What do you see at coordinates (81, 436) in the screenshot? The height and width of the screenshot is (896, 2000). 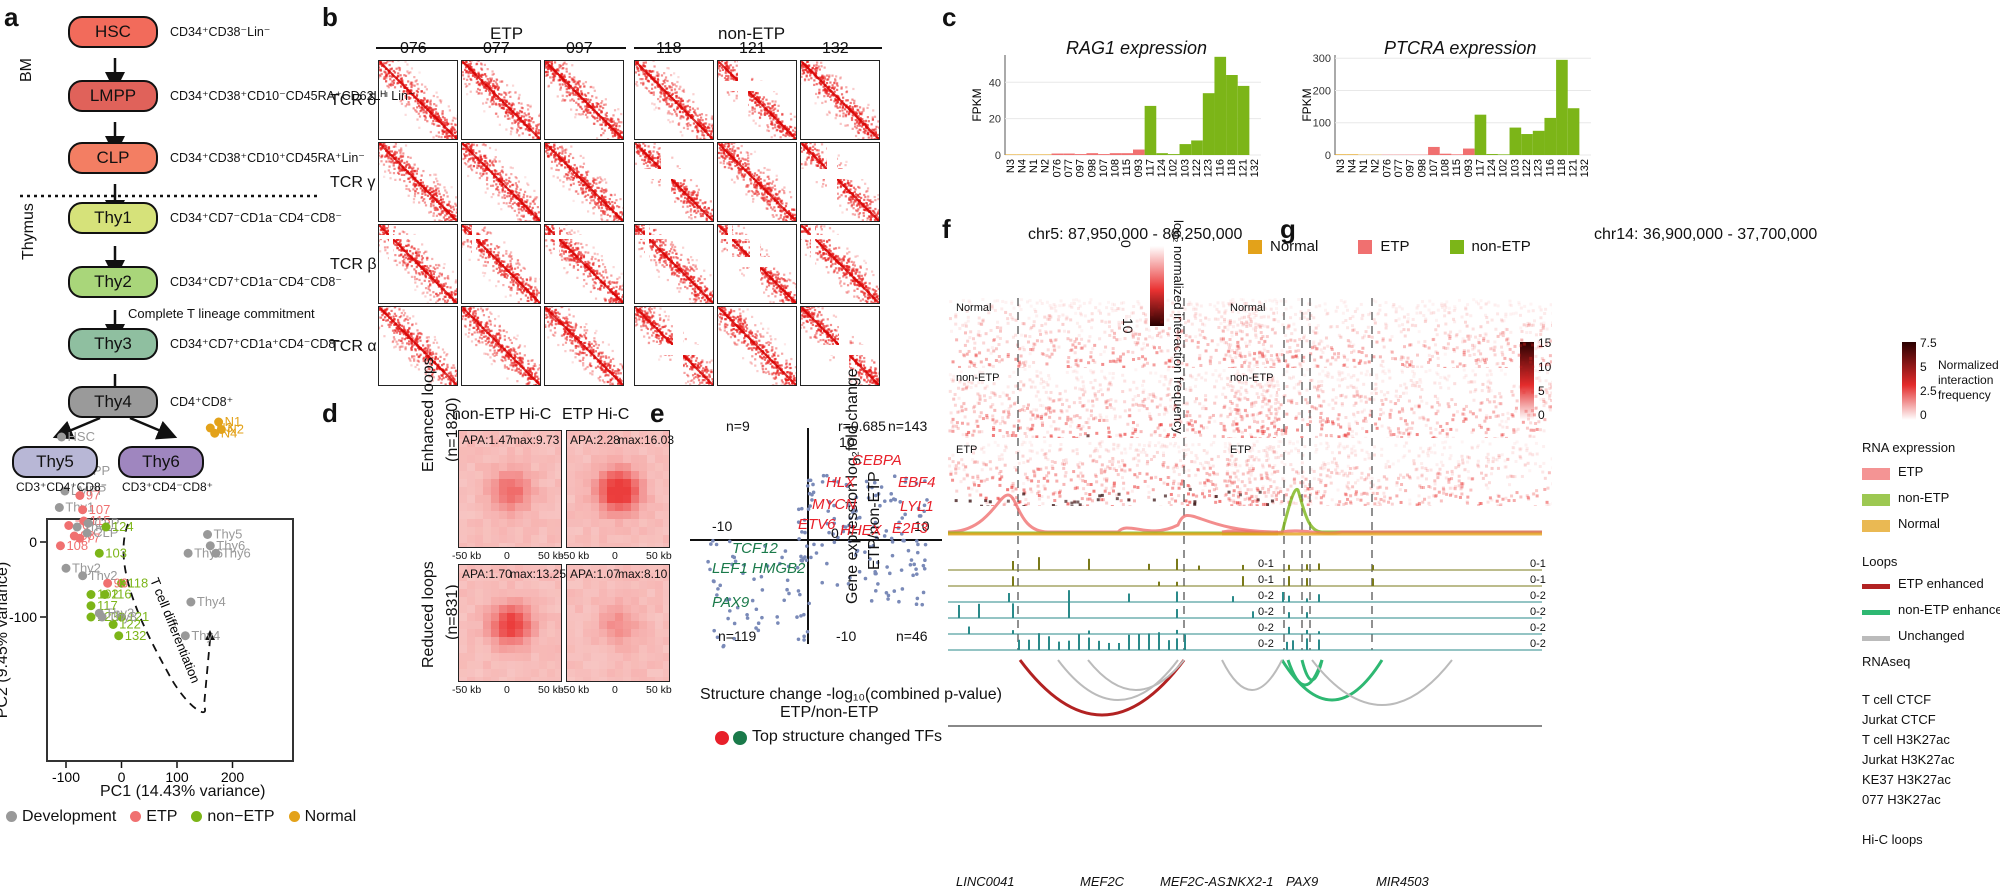 I see `pca-point-label: HSC` at bounding box center [81, 436].